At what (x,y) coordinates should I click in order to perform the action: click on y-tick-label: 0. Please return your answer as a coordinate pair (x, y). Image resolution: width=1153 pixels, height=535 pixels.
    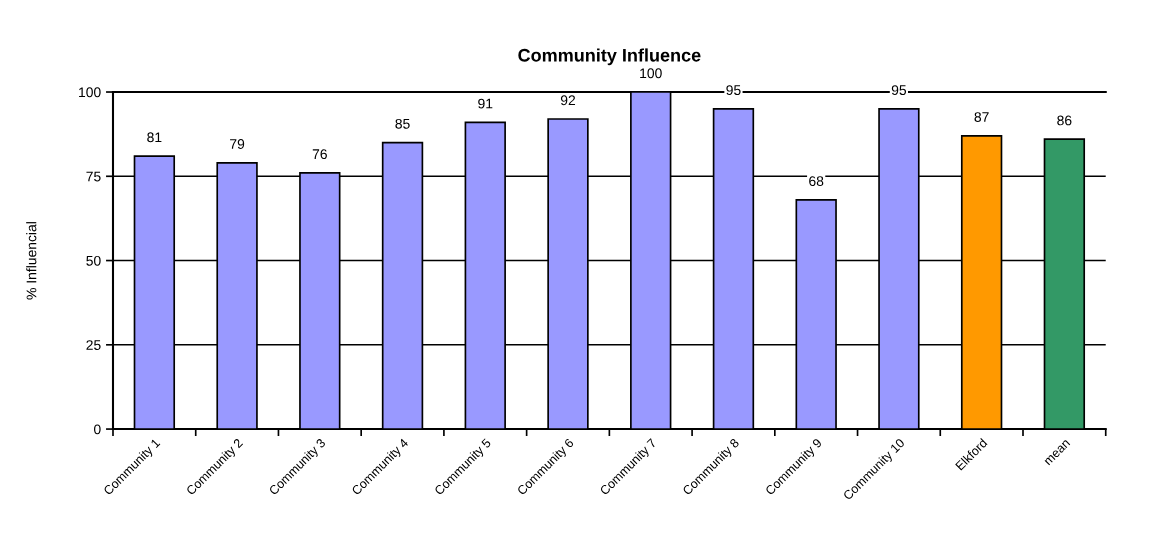
    Looking at the image, I should click on (97, 429).